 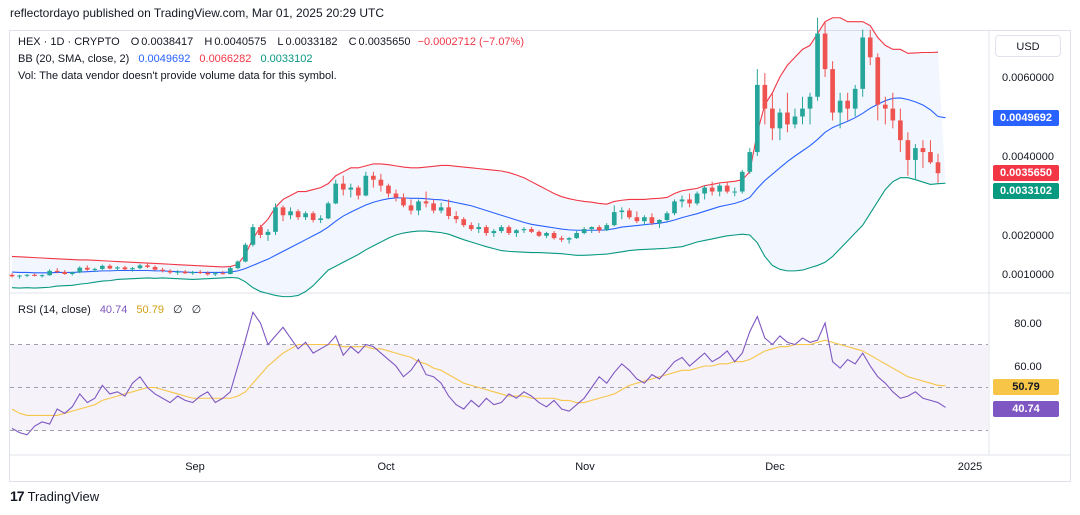 I want to click on ohlc-open: 0.0038417, so click(x=167, y=42).